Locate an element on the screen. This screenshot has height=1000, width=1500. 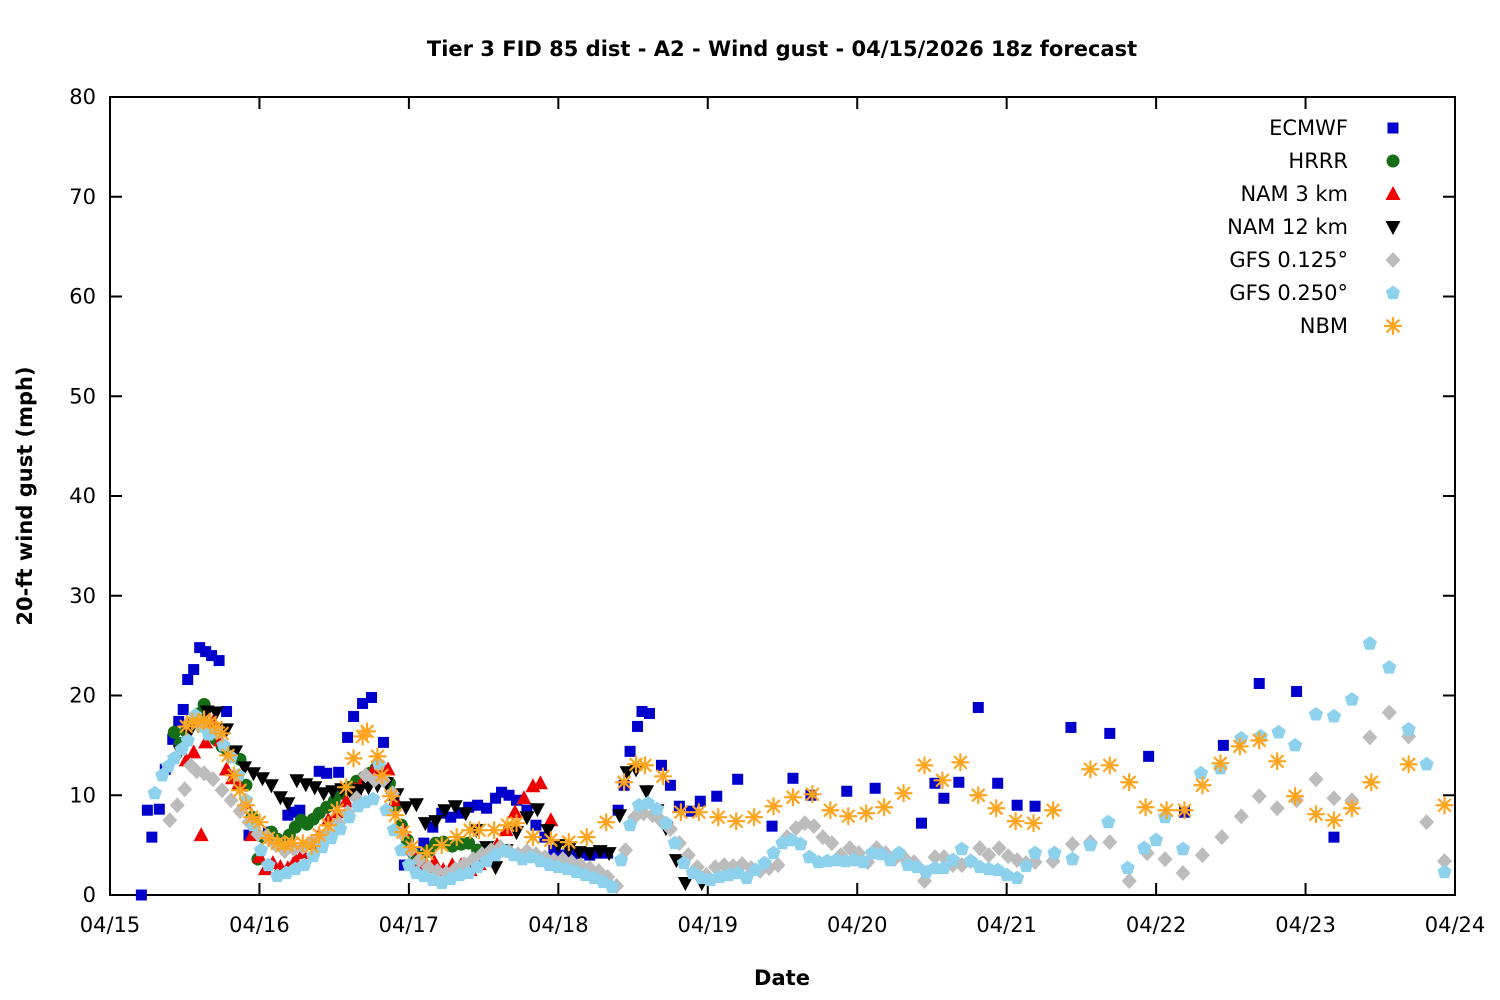
x-tick-label: 04/24 is located at coordinates (1455, 925).